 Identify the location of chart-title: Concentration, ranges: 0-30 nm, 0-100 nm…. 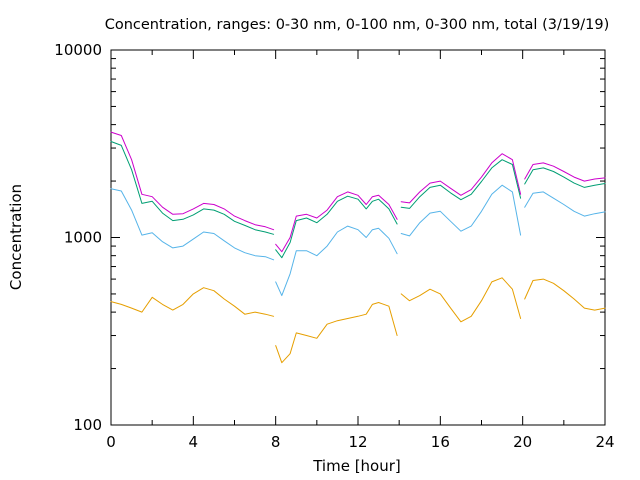
(357, 25).